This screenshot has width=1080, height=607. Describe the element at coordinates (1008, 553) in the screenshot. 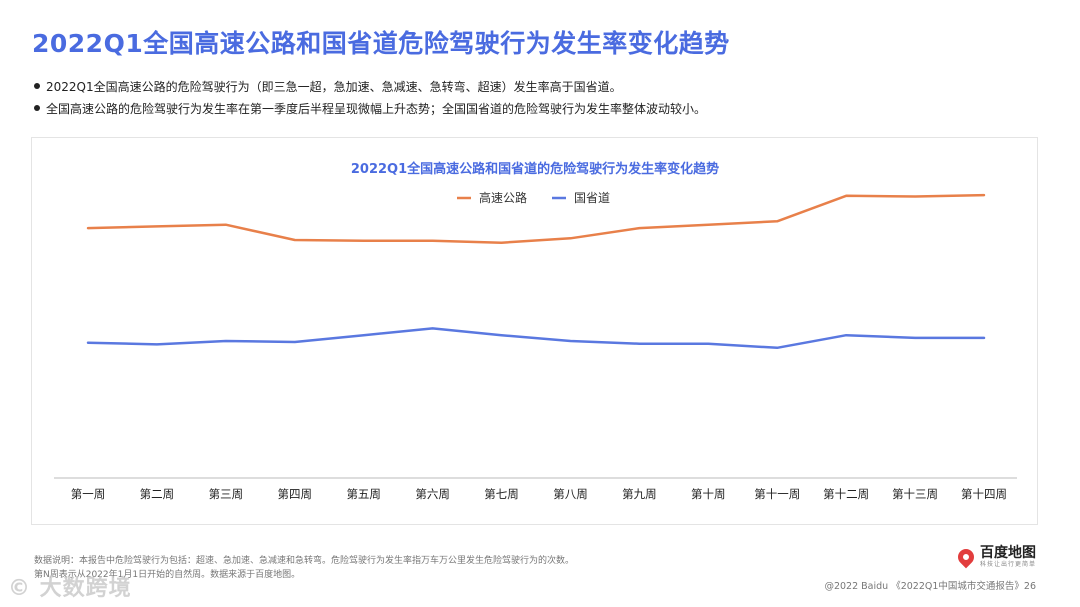

I see `logo-name: 百度地图` at that location.